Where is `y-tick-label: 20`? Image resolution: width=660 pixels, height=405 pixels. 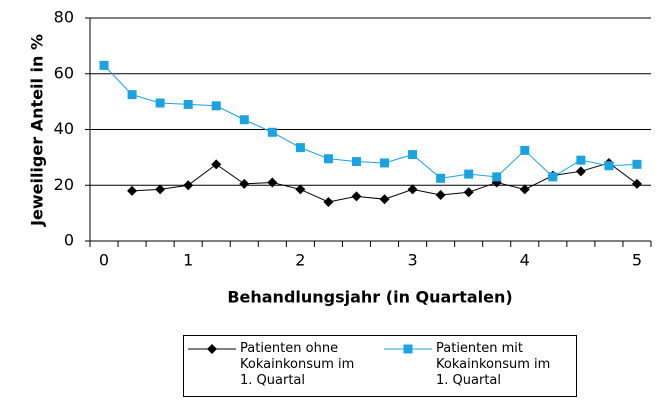 y-tick-label: 20 is located at coordinates (64, 184).